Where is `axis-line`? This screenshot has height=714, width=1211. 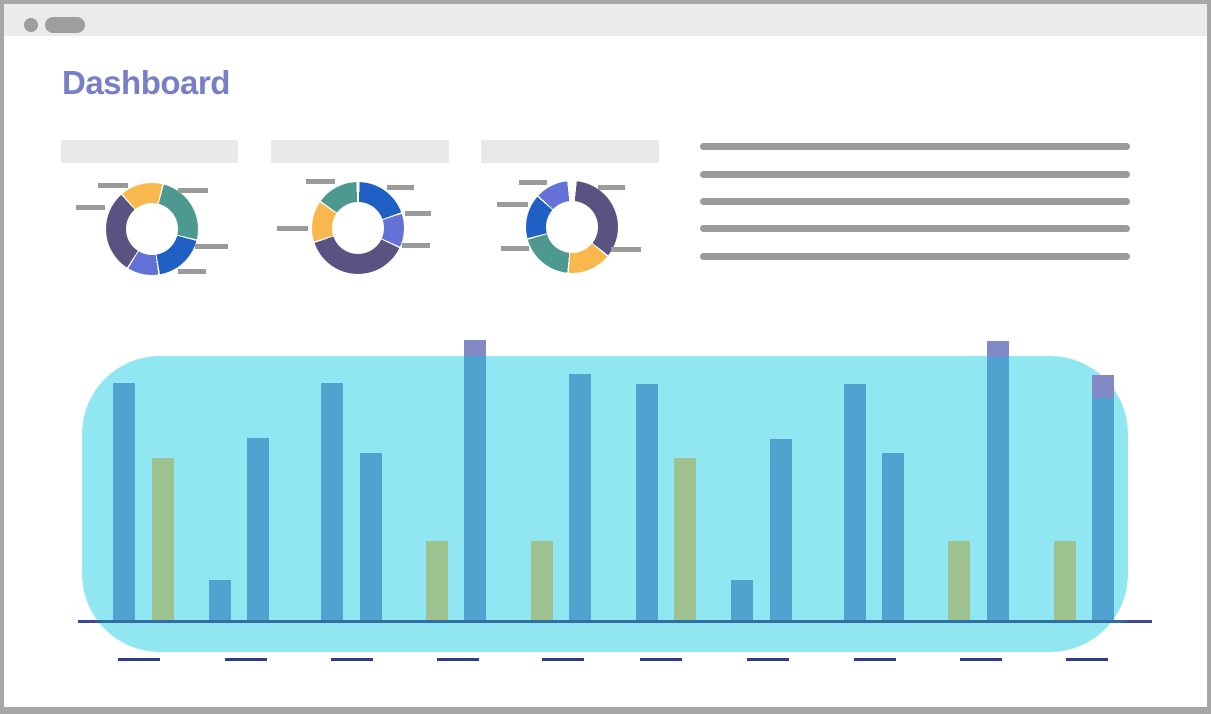
axis-line is located at coordinates (615, 621).